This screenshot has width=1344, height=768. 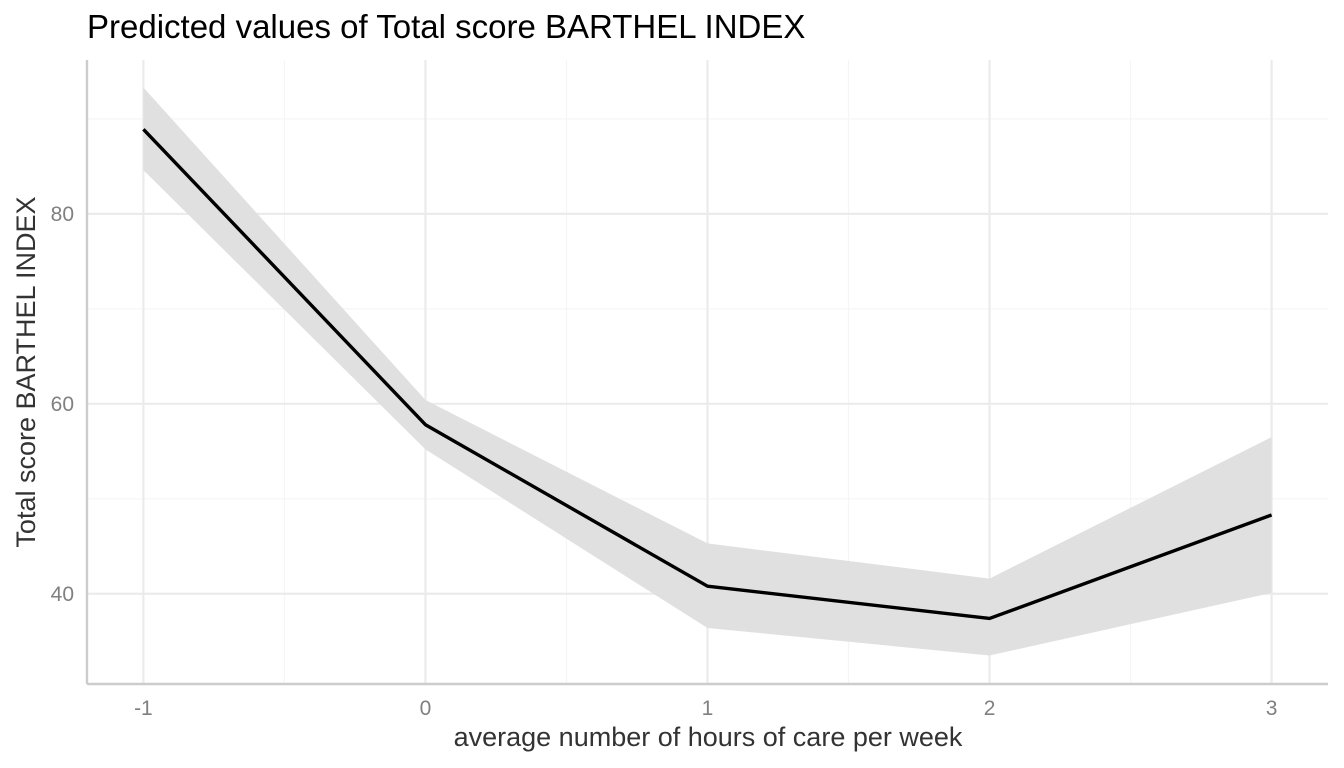 I want to click on y-tick-label: 40, so click(x=62, y=594).